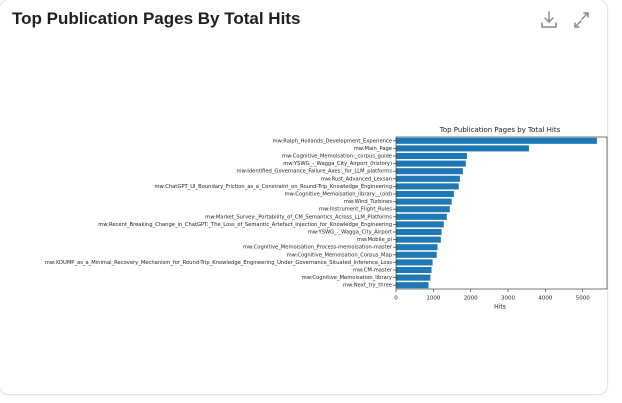 This screenshot has height=403, width=622. I want to click on y-tick-label: mw:Next_try_three, so click(367, 286).